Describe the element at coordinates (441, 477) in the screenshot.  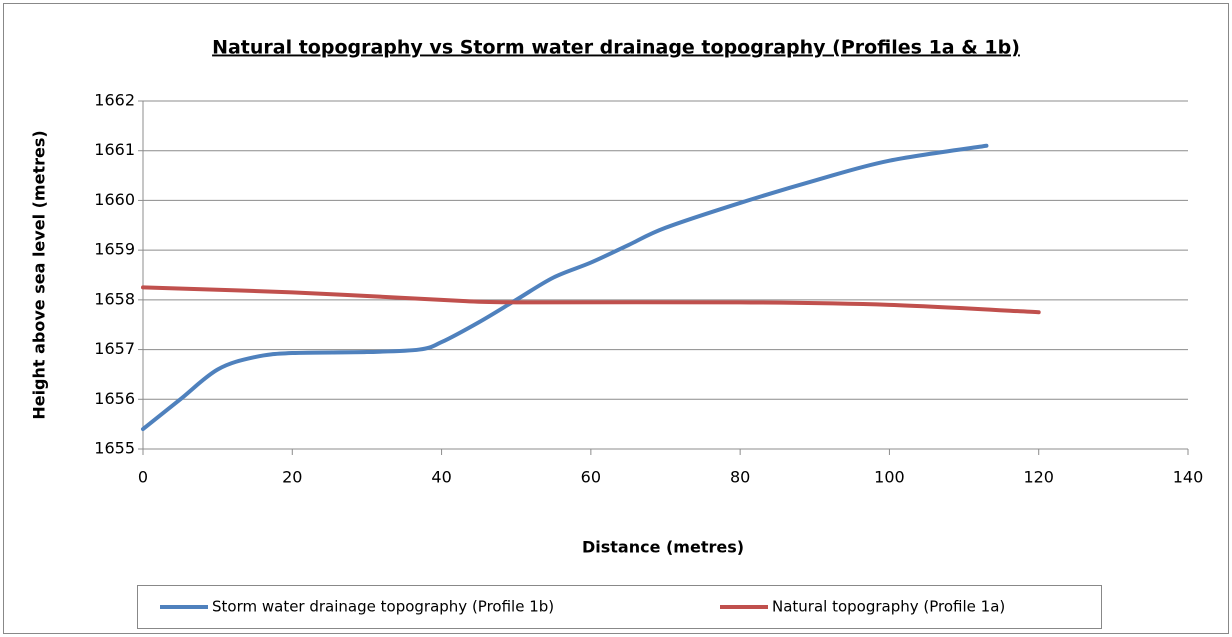
I see `x-tick-label: 40` at that location.